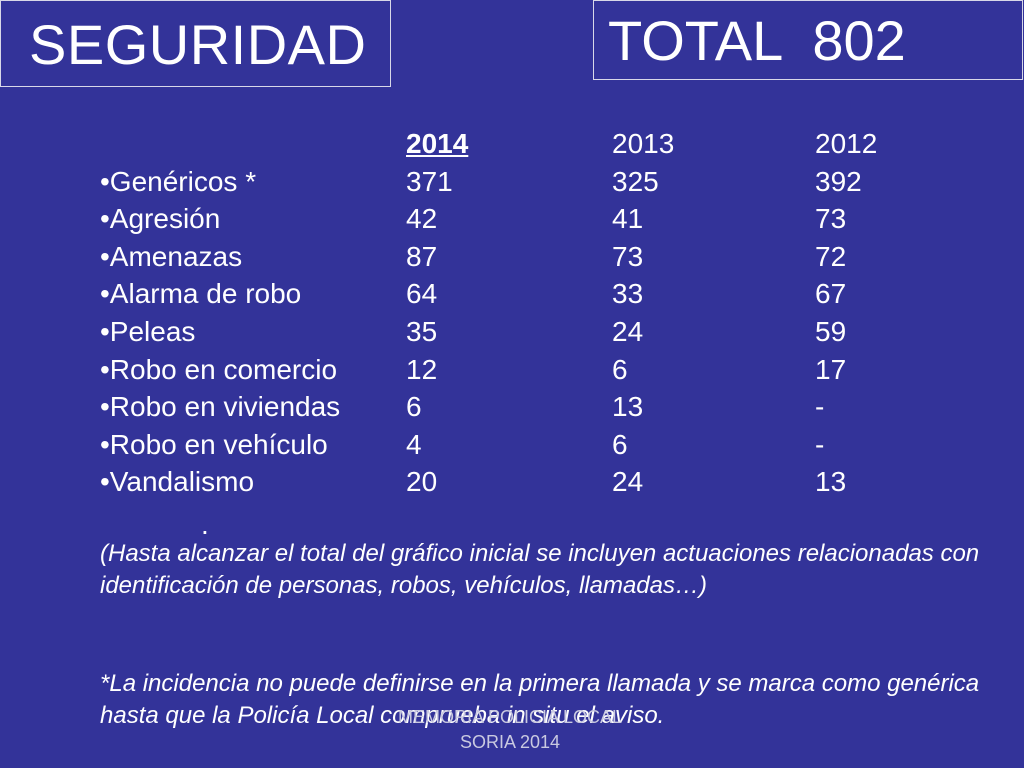 The image size is (1024, 768). I want to click on row-label: •Alarma de robo, so click(201, 294).